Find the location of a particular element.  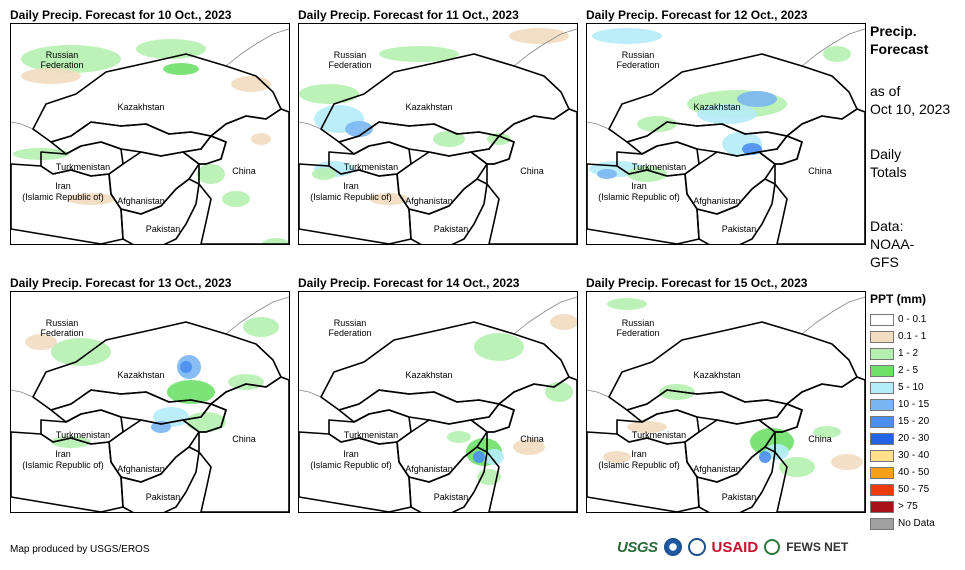

legend-item: 20 - 30 is located at coordinates (902, 438).